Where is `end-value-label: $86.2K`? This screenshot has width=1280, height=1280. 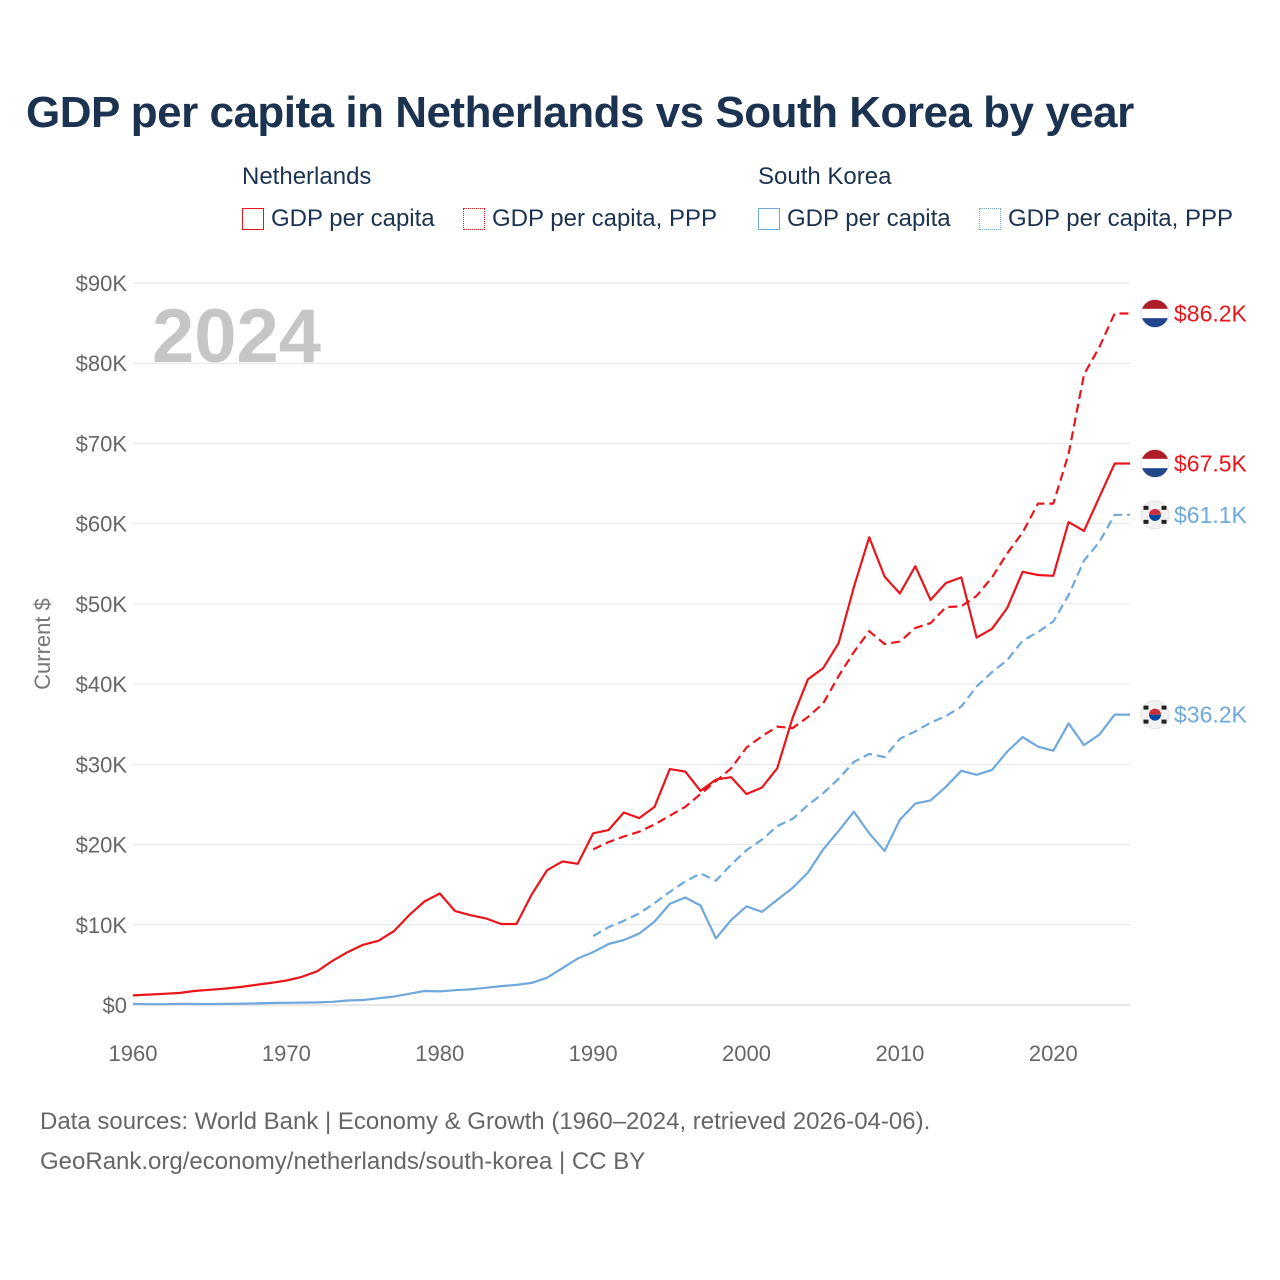
end-value-label: $86.2K is located at coordinates (1211, 313).